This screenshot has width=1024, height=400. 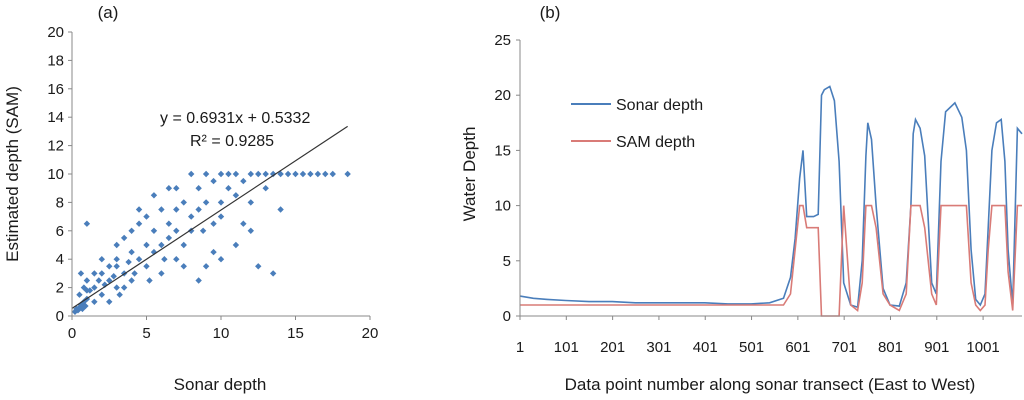 What do you see at coordinates (55, 146) in the screenshot?
I see `y-tick-label: 12` at bounding box center [55, 146].